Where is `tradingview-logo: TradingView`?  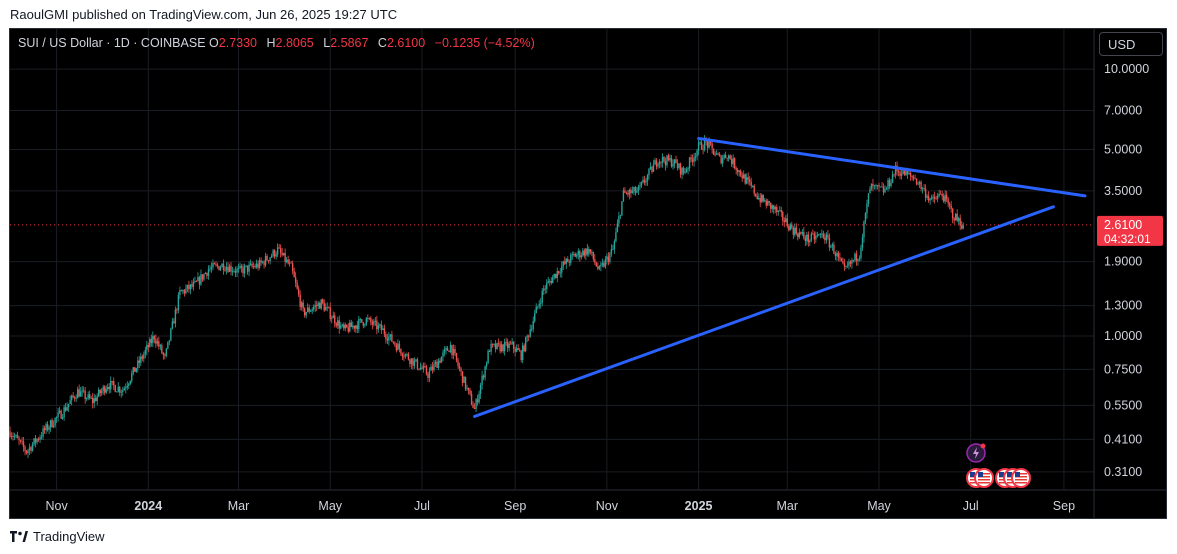 tradingview-logo: TradingView is located at coordinates (57, 536).